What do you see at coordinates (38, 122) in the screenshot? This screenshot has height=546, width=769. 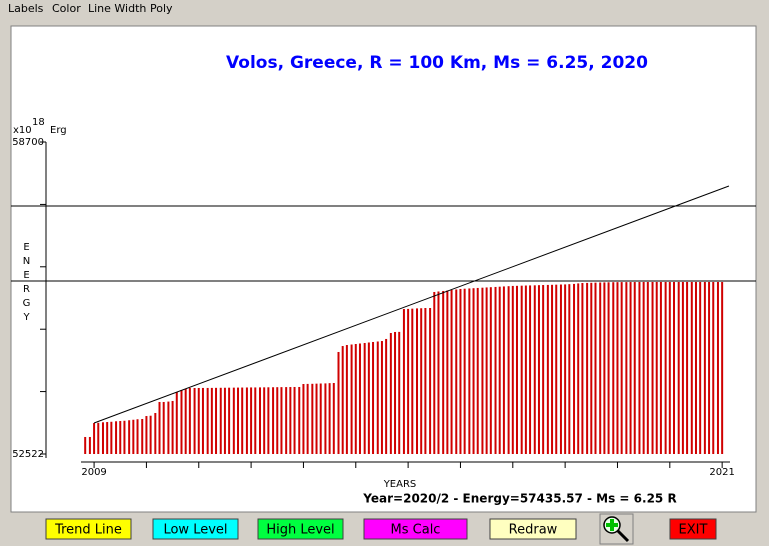 I see `y-unit-exponent: 18` at bounding box center [38, 122].